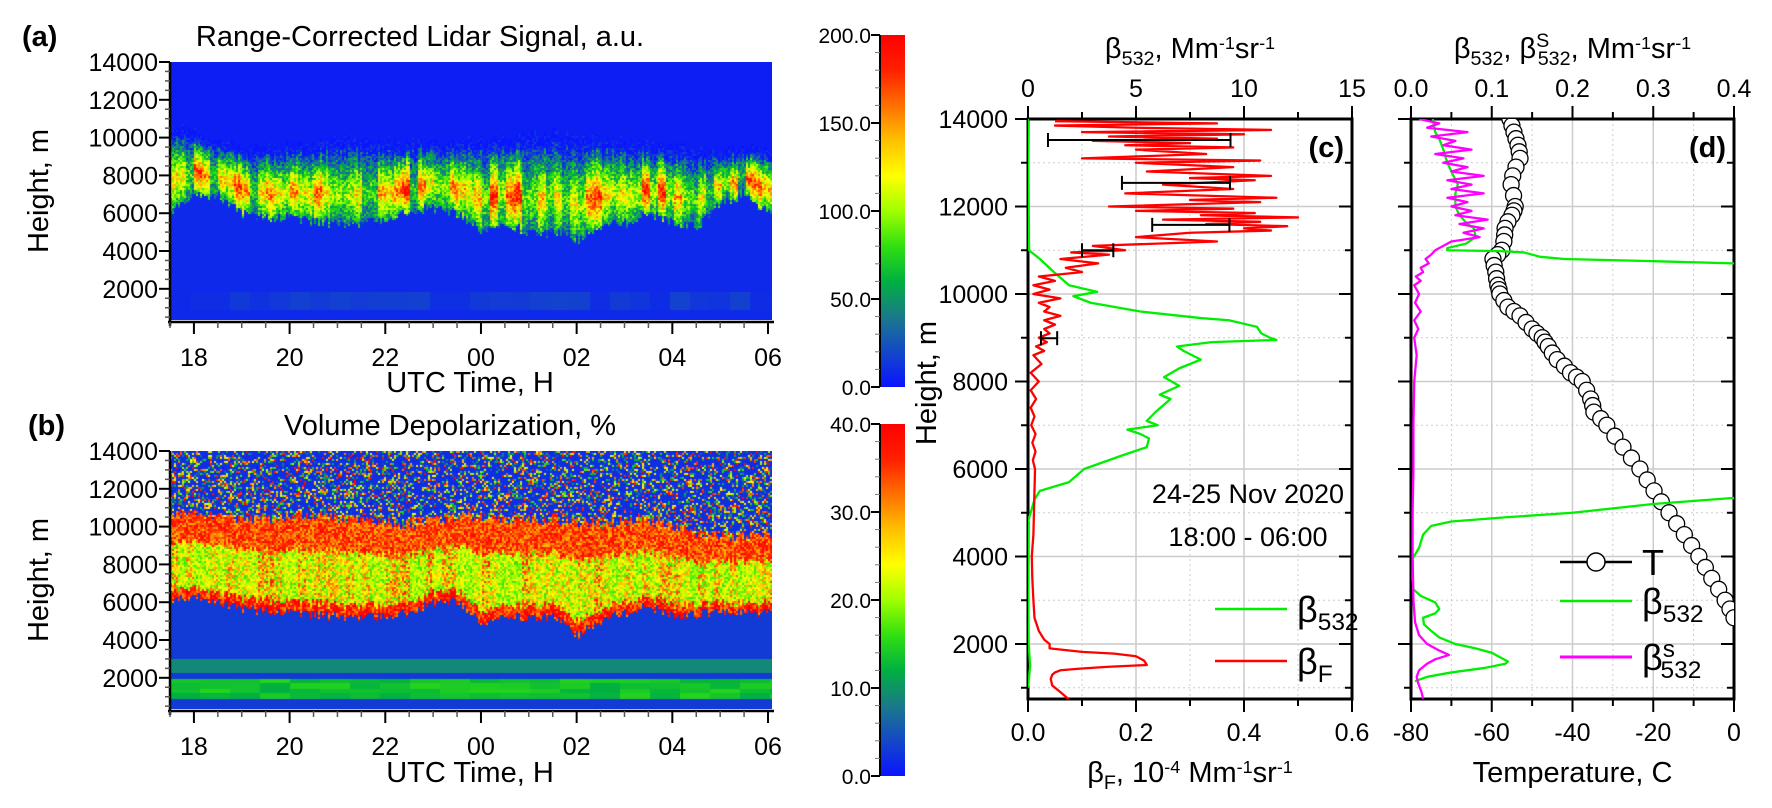 Image resolution: width=1772 pixels, height=808 pixels. What do you see at coordinates (1140, 773) in the screenshot?
I see `bottom-axis-title-part: , 10` at bounding box center [1140, 773].